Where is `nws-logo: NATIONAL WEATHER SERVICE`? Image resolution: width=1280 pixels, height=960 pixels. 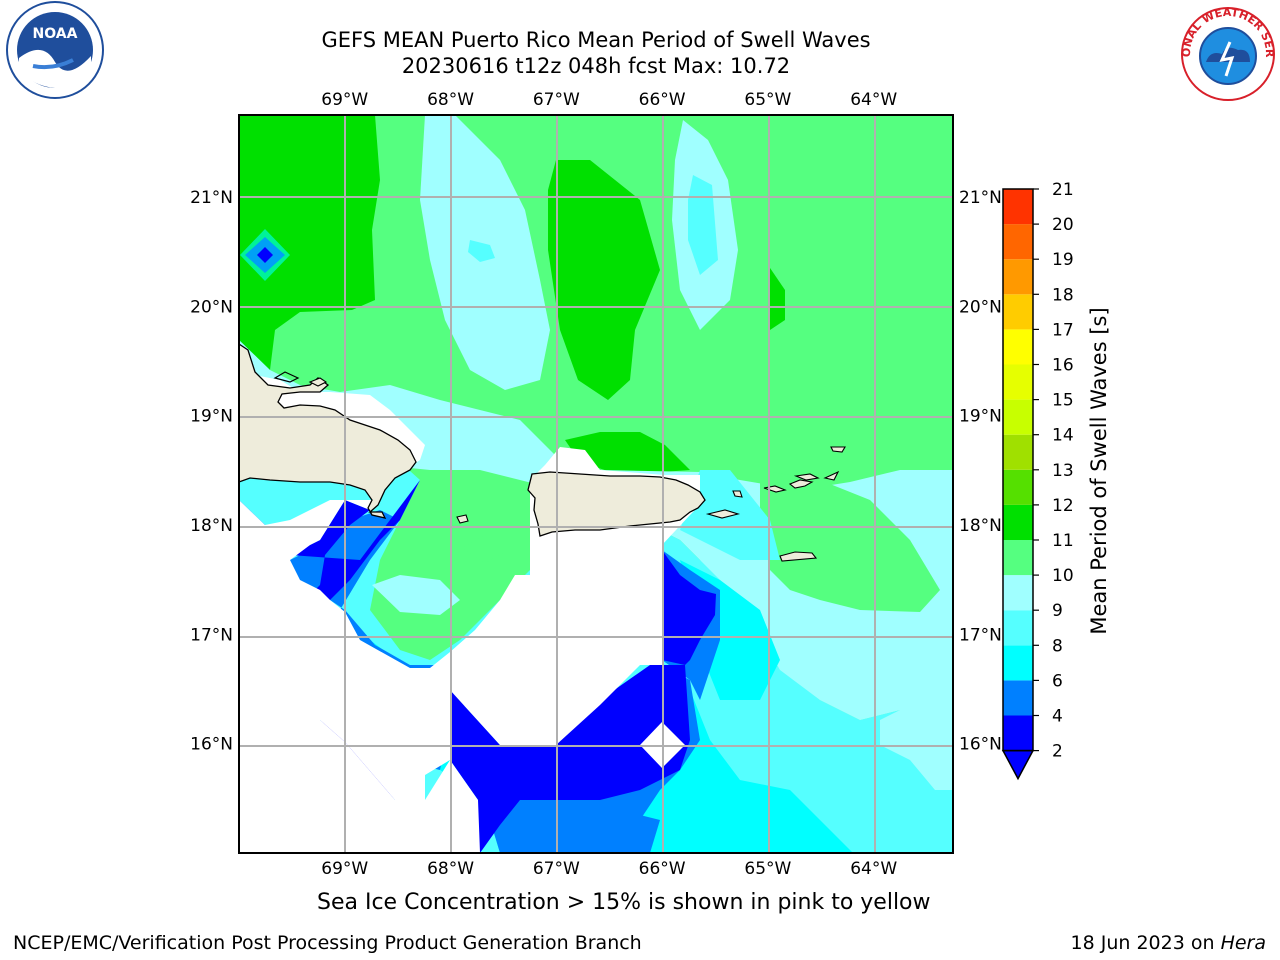 nws-logo: NATIONAL WEATHER SERVICE is located at coordinates (1226, 50).